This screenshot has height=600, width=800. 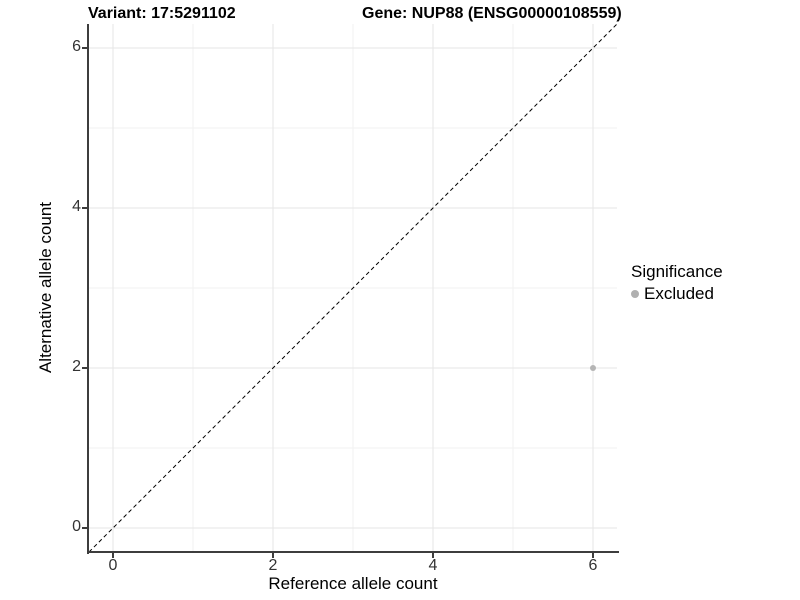 I want to click on y-tick-label: 2, so click(x=76, y=366).